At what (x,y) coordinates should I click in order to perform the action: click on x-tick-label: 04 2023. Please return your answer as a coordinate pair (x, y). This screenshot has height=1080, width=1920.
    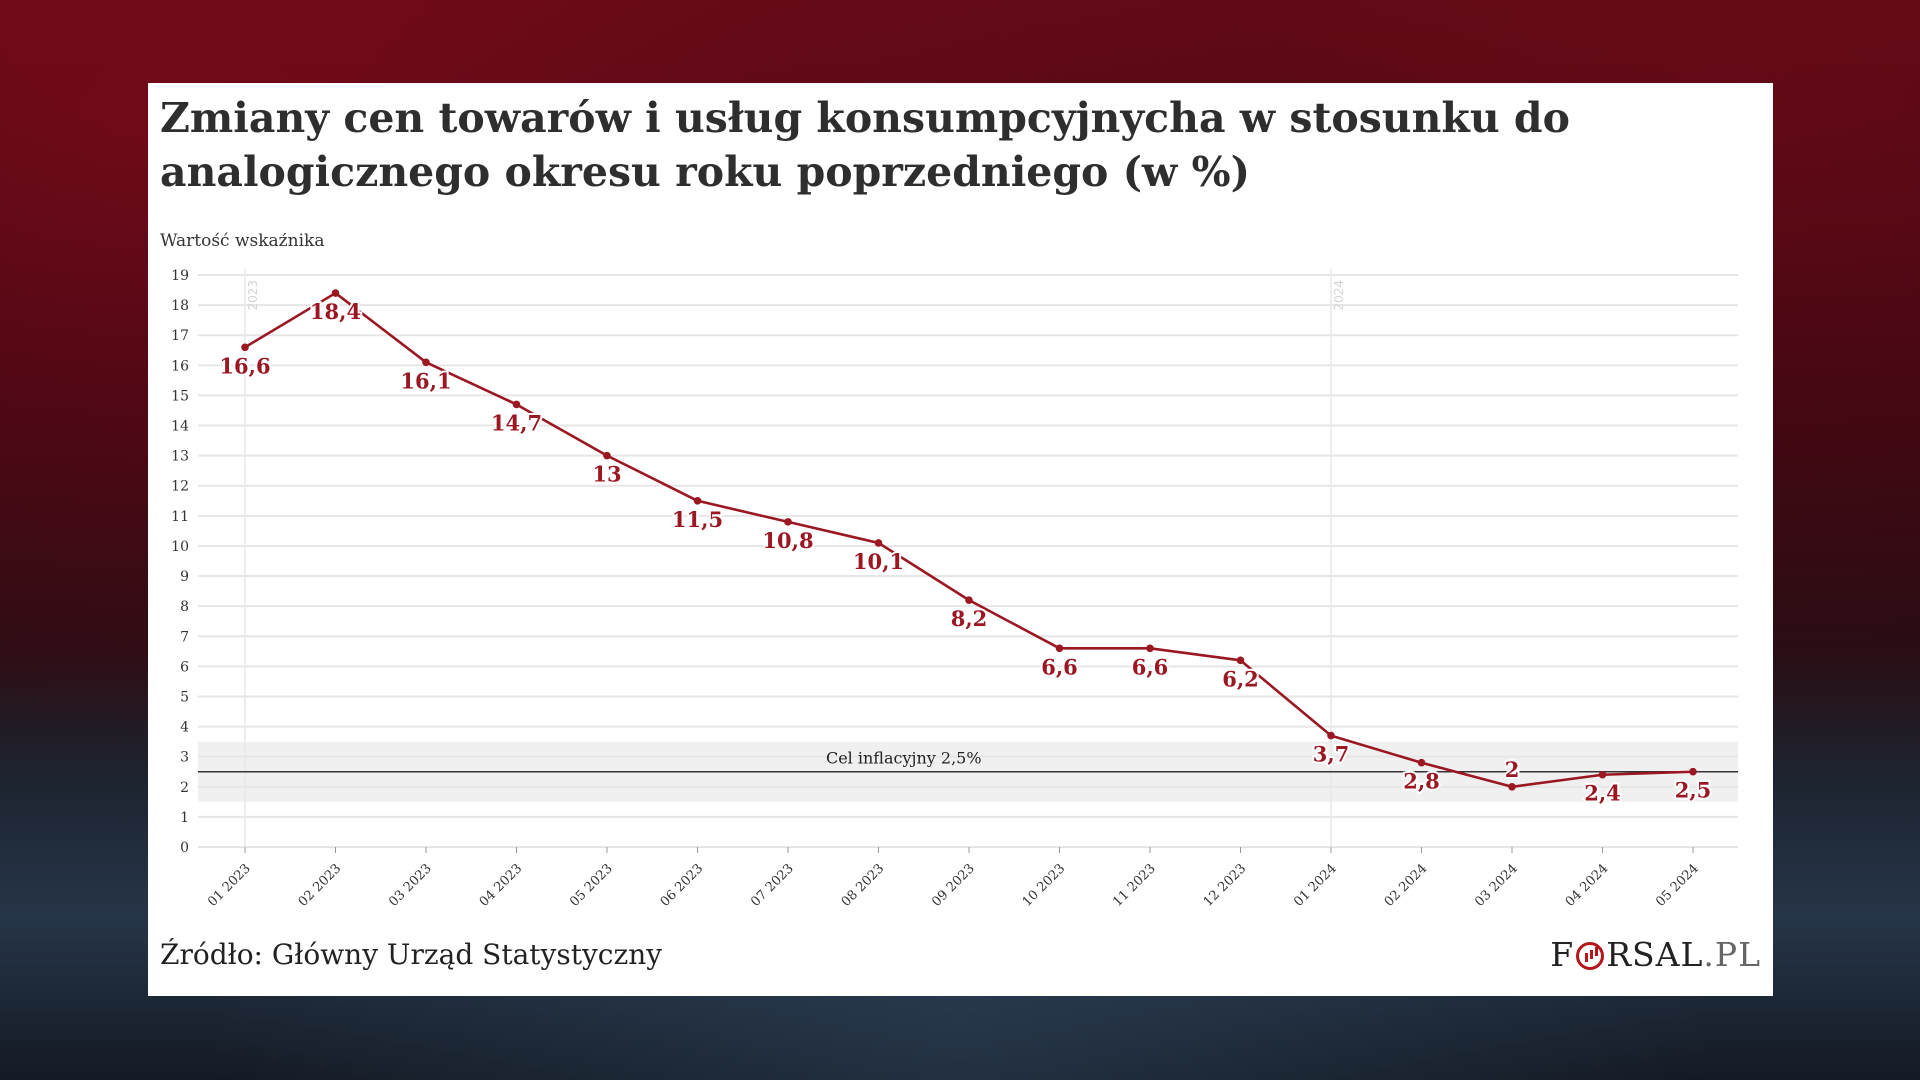
    Looking at the image, I should click on (501, 885).